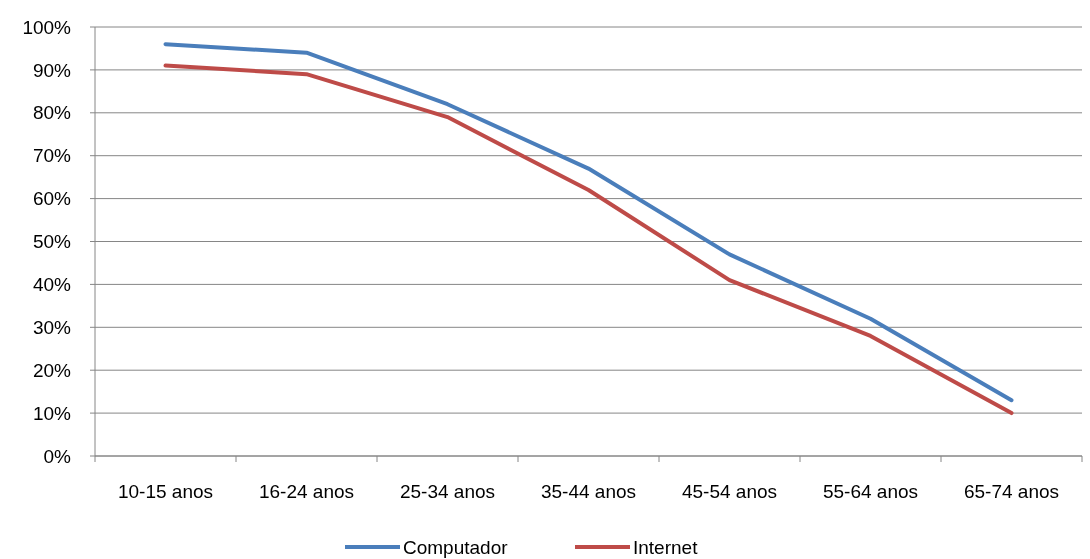  What do you see at coordinates (456, 547) in the screenshot?
I see `legend-label: Computador` at bounding box center [456, 547].